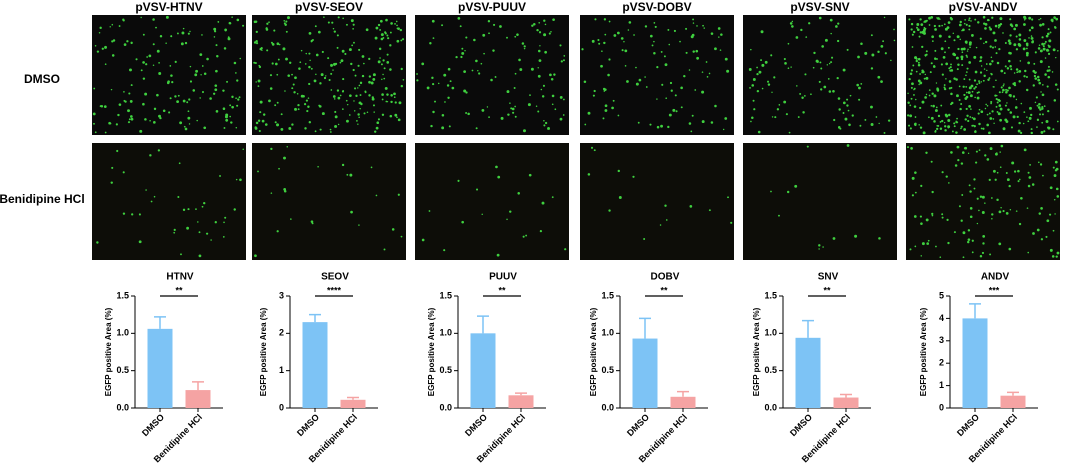 This screenshot has width=1065, height=463. I want to click on y-tick-label: 3, so click(941, 340).